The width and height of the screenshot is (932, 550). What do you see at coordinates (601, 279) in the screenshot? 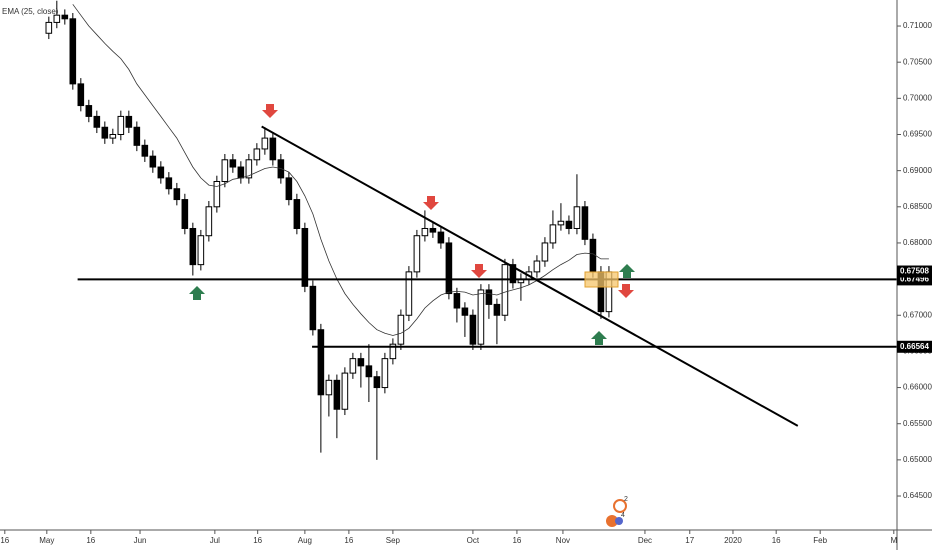
I see `zone-box` at bounding box center [601, 279].